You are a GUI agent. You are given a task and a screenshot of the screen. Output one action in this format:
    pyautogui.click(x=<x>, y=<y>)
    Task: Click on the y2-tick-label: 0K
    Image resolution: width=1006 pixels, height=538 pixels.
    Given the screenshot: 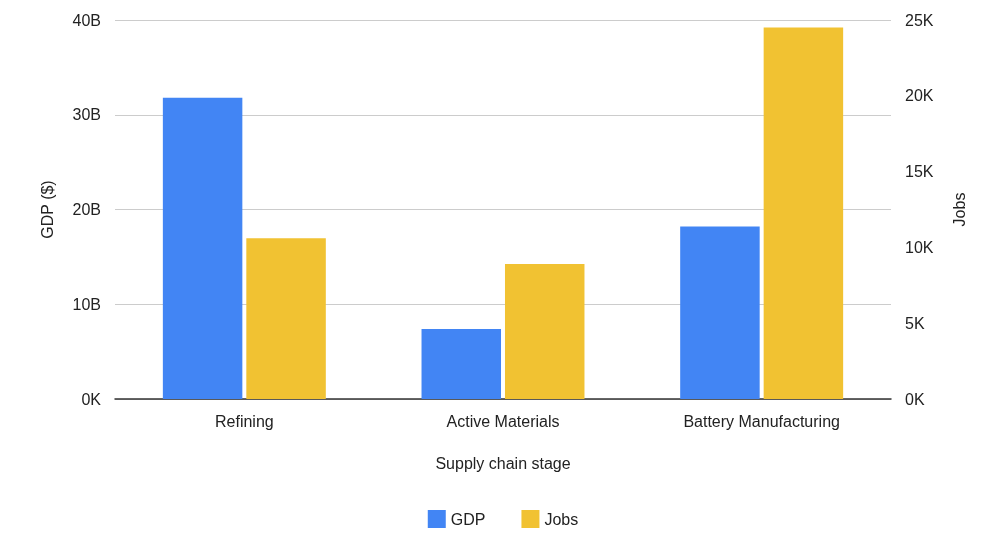 What is the action you would take?
    pyautogui.click(x=915, y=399)
    